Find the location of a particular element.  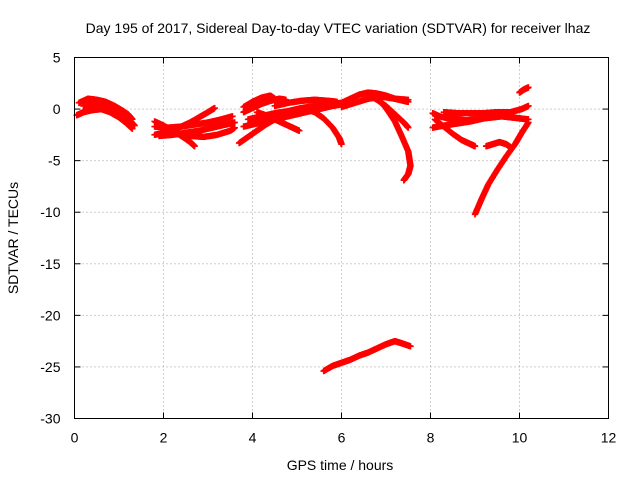

x-tick-label: 0 is located at coordinates (75, 438).